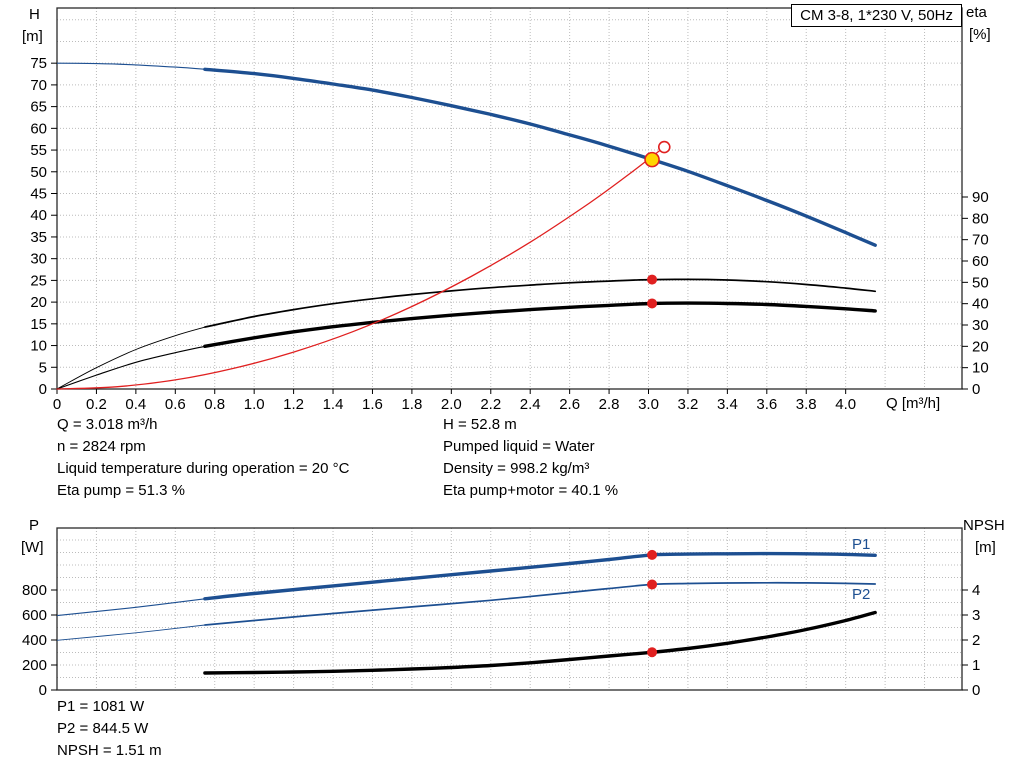 The width and height of the screenshot is (1024, 781). What do you see at coordinates (980, 218) in the screenshot?
I see `y-right-tick-label: 80` at bounding box center [980, 218].